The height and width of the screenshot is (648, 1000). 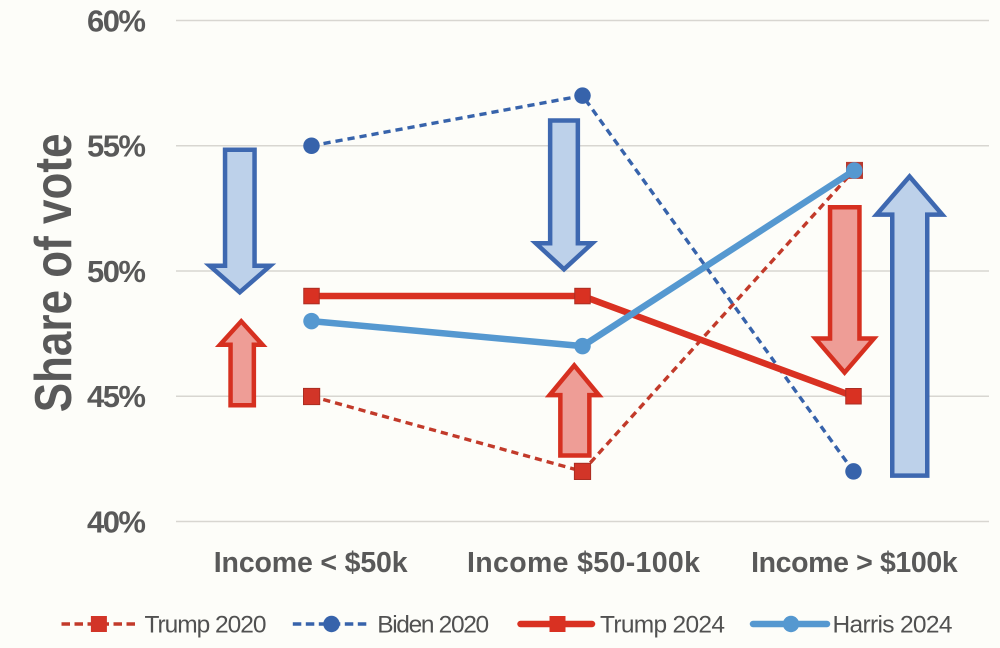 I want to click on svg-text: 50%, so click(x=116, y=271).